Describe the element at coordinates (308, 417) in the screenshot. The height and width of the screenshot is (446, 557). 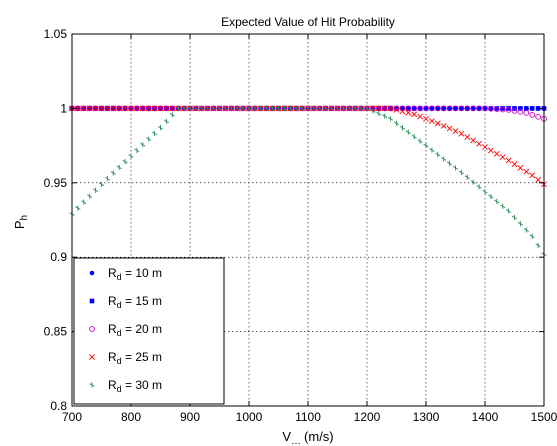
I see `x-tick-label: 1100` at that location.